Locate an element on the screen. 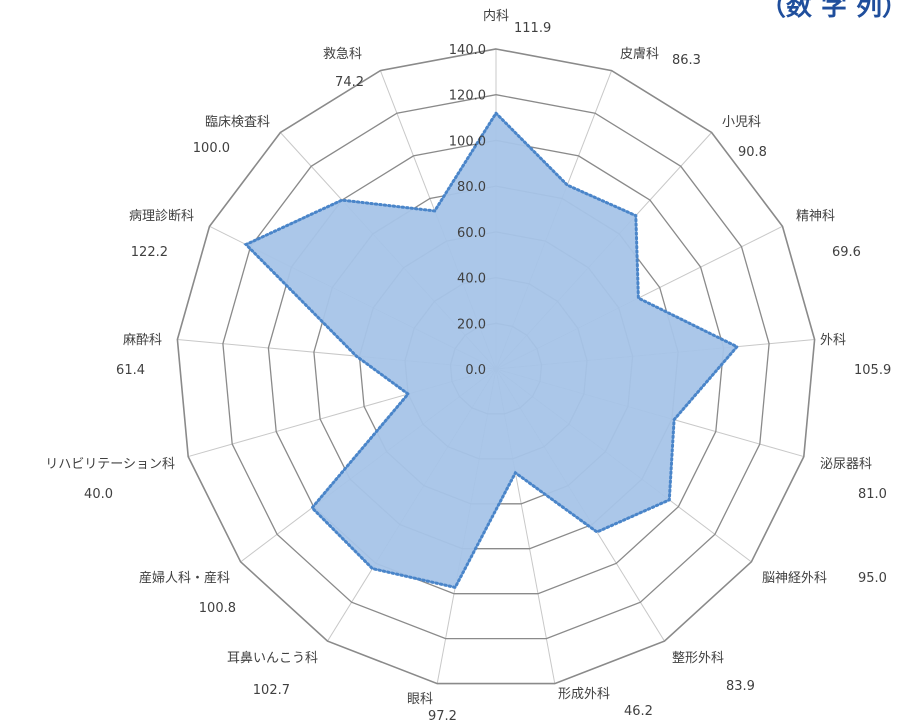 The height and width of the screenshot is (724, 908). category-label: 皮膚科 is located at coordinates (639, 54).